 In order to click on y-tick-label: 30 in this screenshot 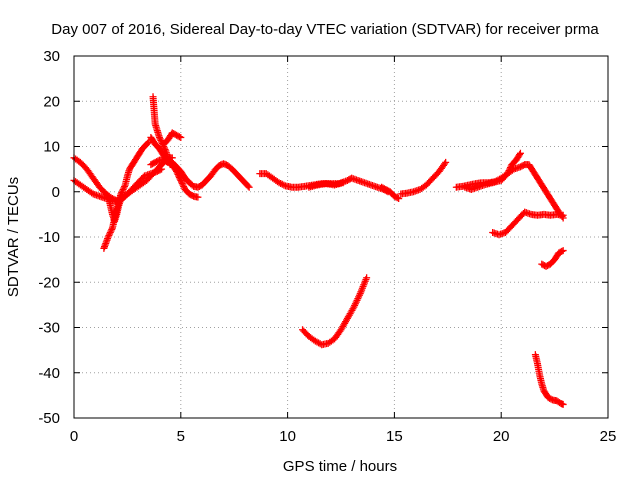, I will do `click(51, 56)`.